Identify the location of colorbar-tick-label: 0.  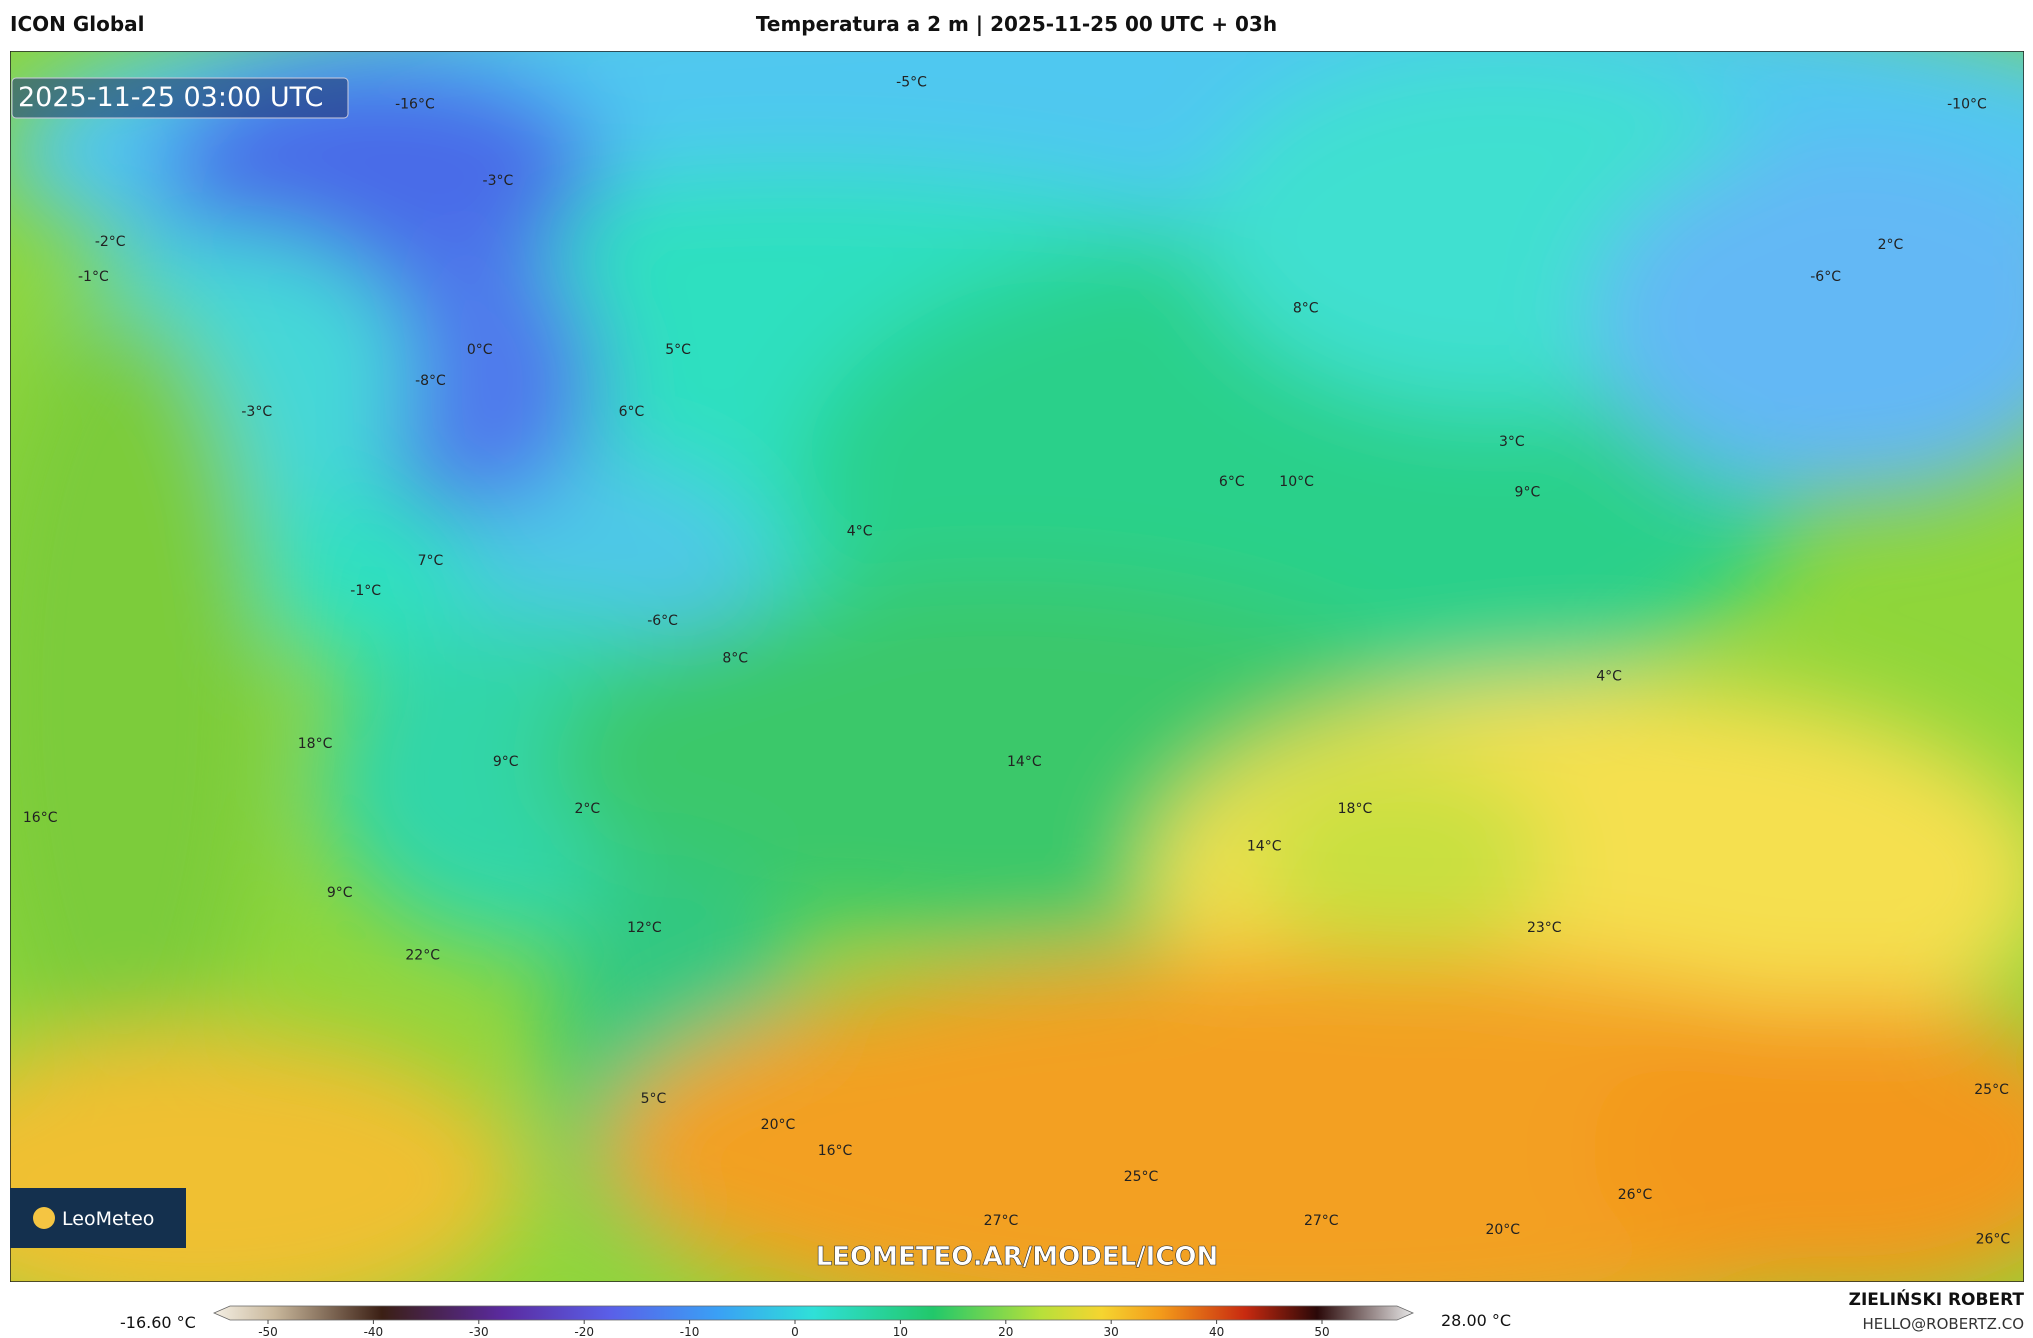
(795, 1331).